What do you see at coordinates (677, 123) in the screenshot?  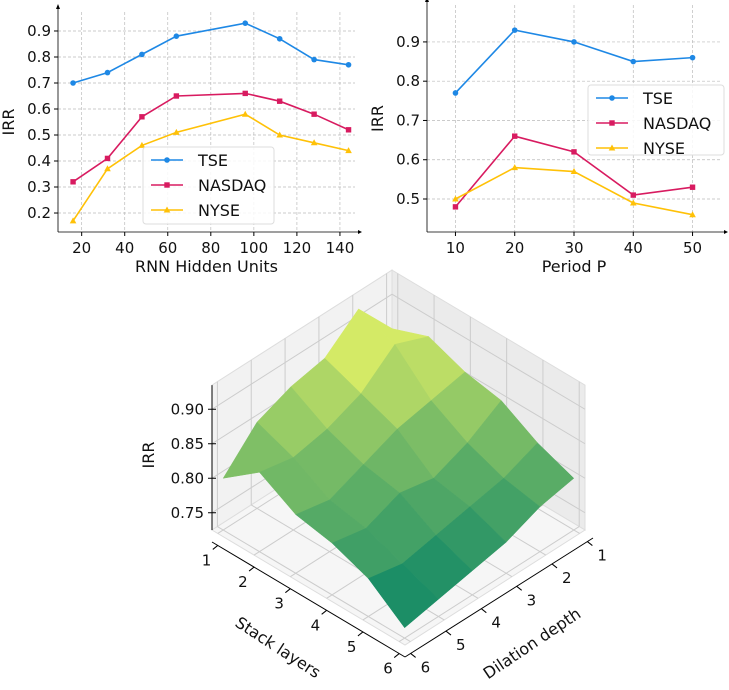 I see `legend-label: NASDAQ` at bounding box center [677, 123].